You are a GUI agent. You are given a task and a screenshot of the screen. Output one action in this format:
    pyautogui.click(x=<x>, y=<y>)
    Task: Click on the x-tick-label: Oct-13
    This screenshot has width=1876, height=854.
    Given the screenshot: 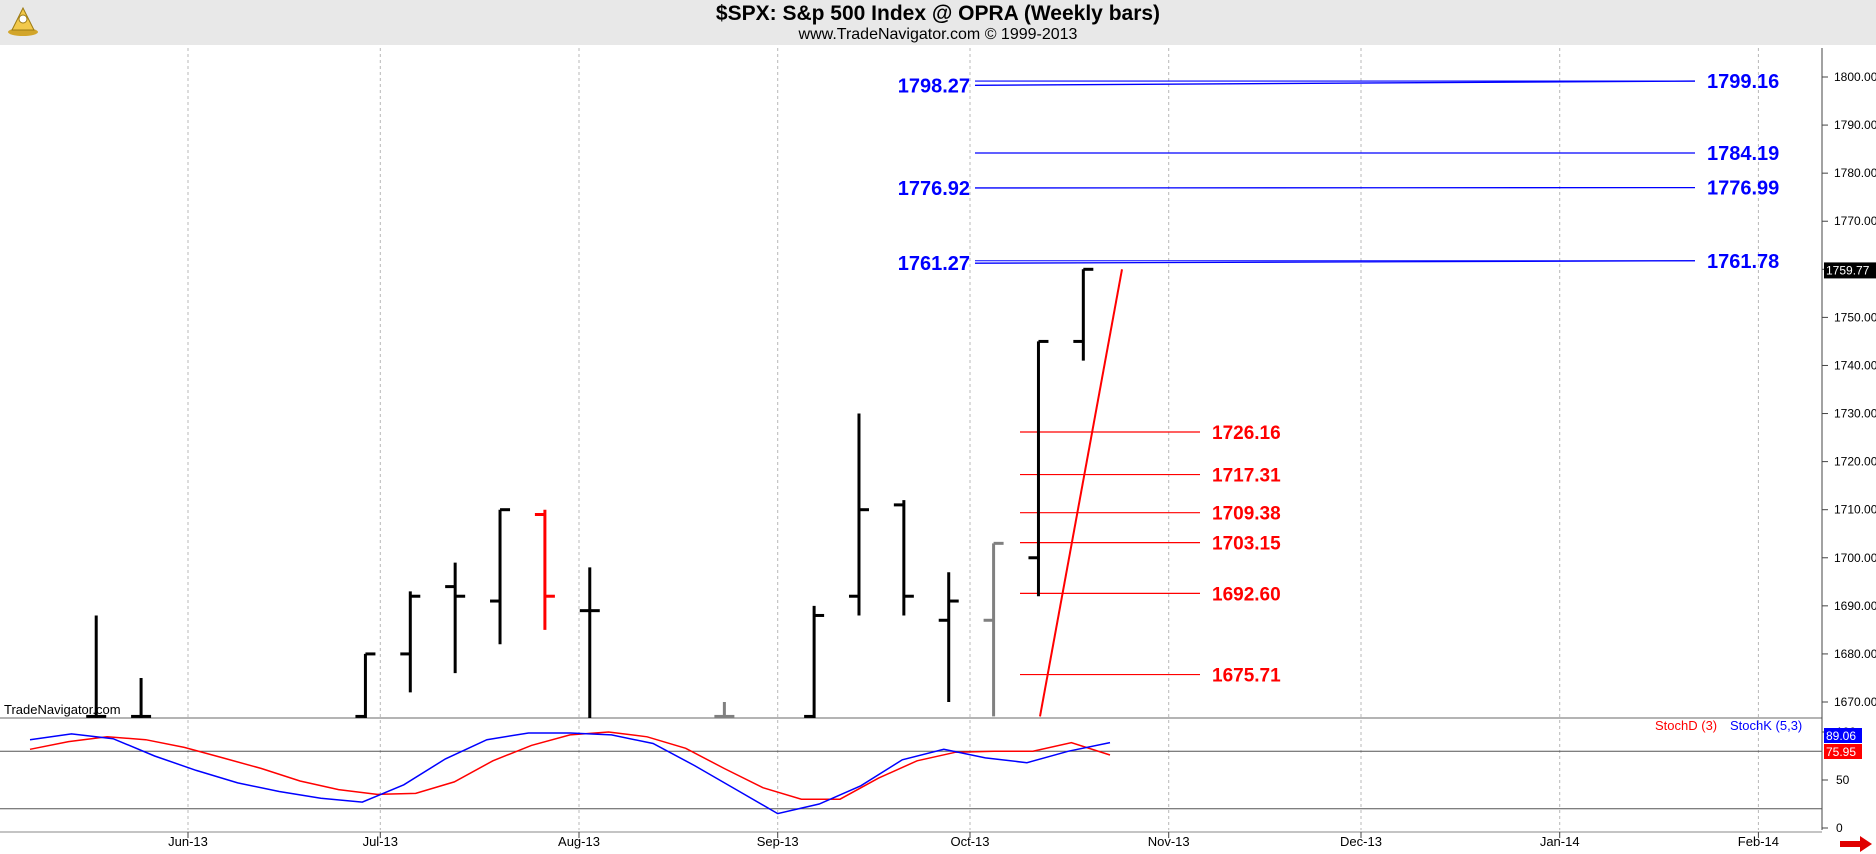 What is the action you would take?
    pyautogui.click(x=969, y=841)
    